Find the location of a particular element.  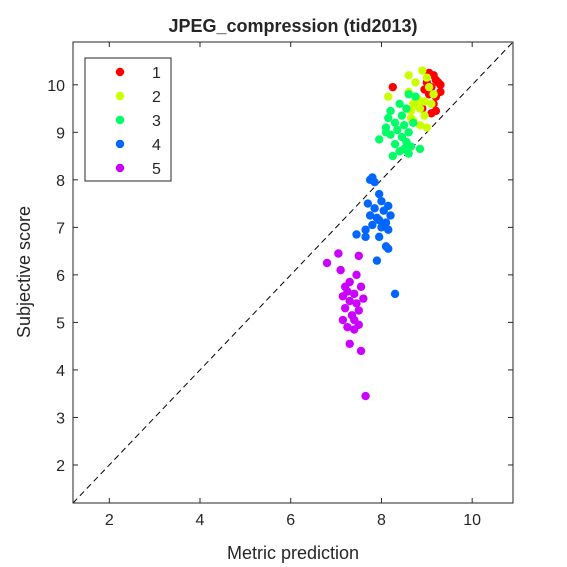

legend-label-1: 1 is located at coordinates (156, 73).